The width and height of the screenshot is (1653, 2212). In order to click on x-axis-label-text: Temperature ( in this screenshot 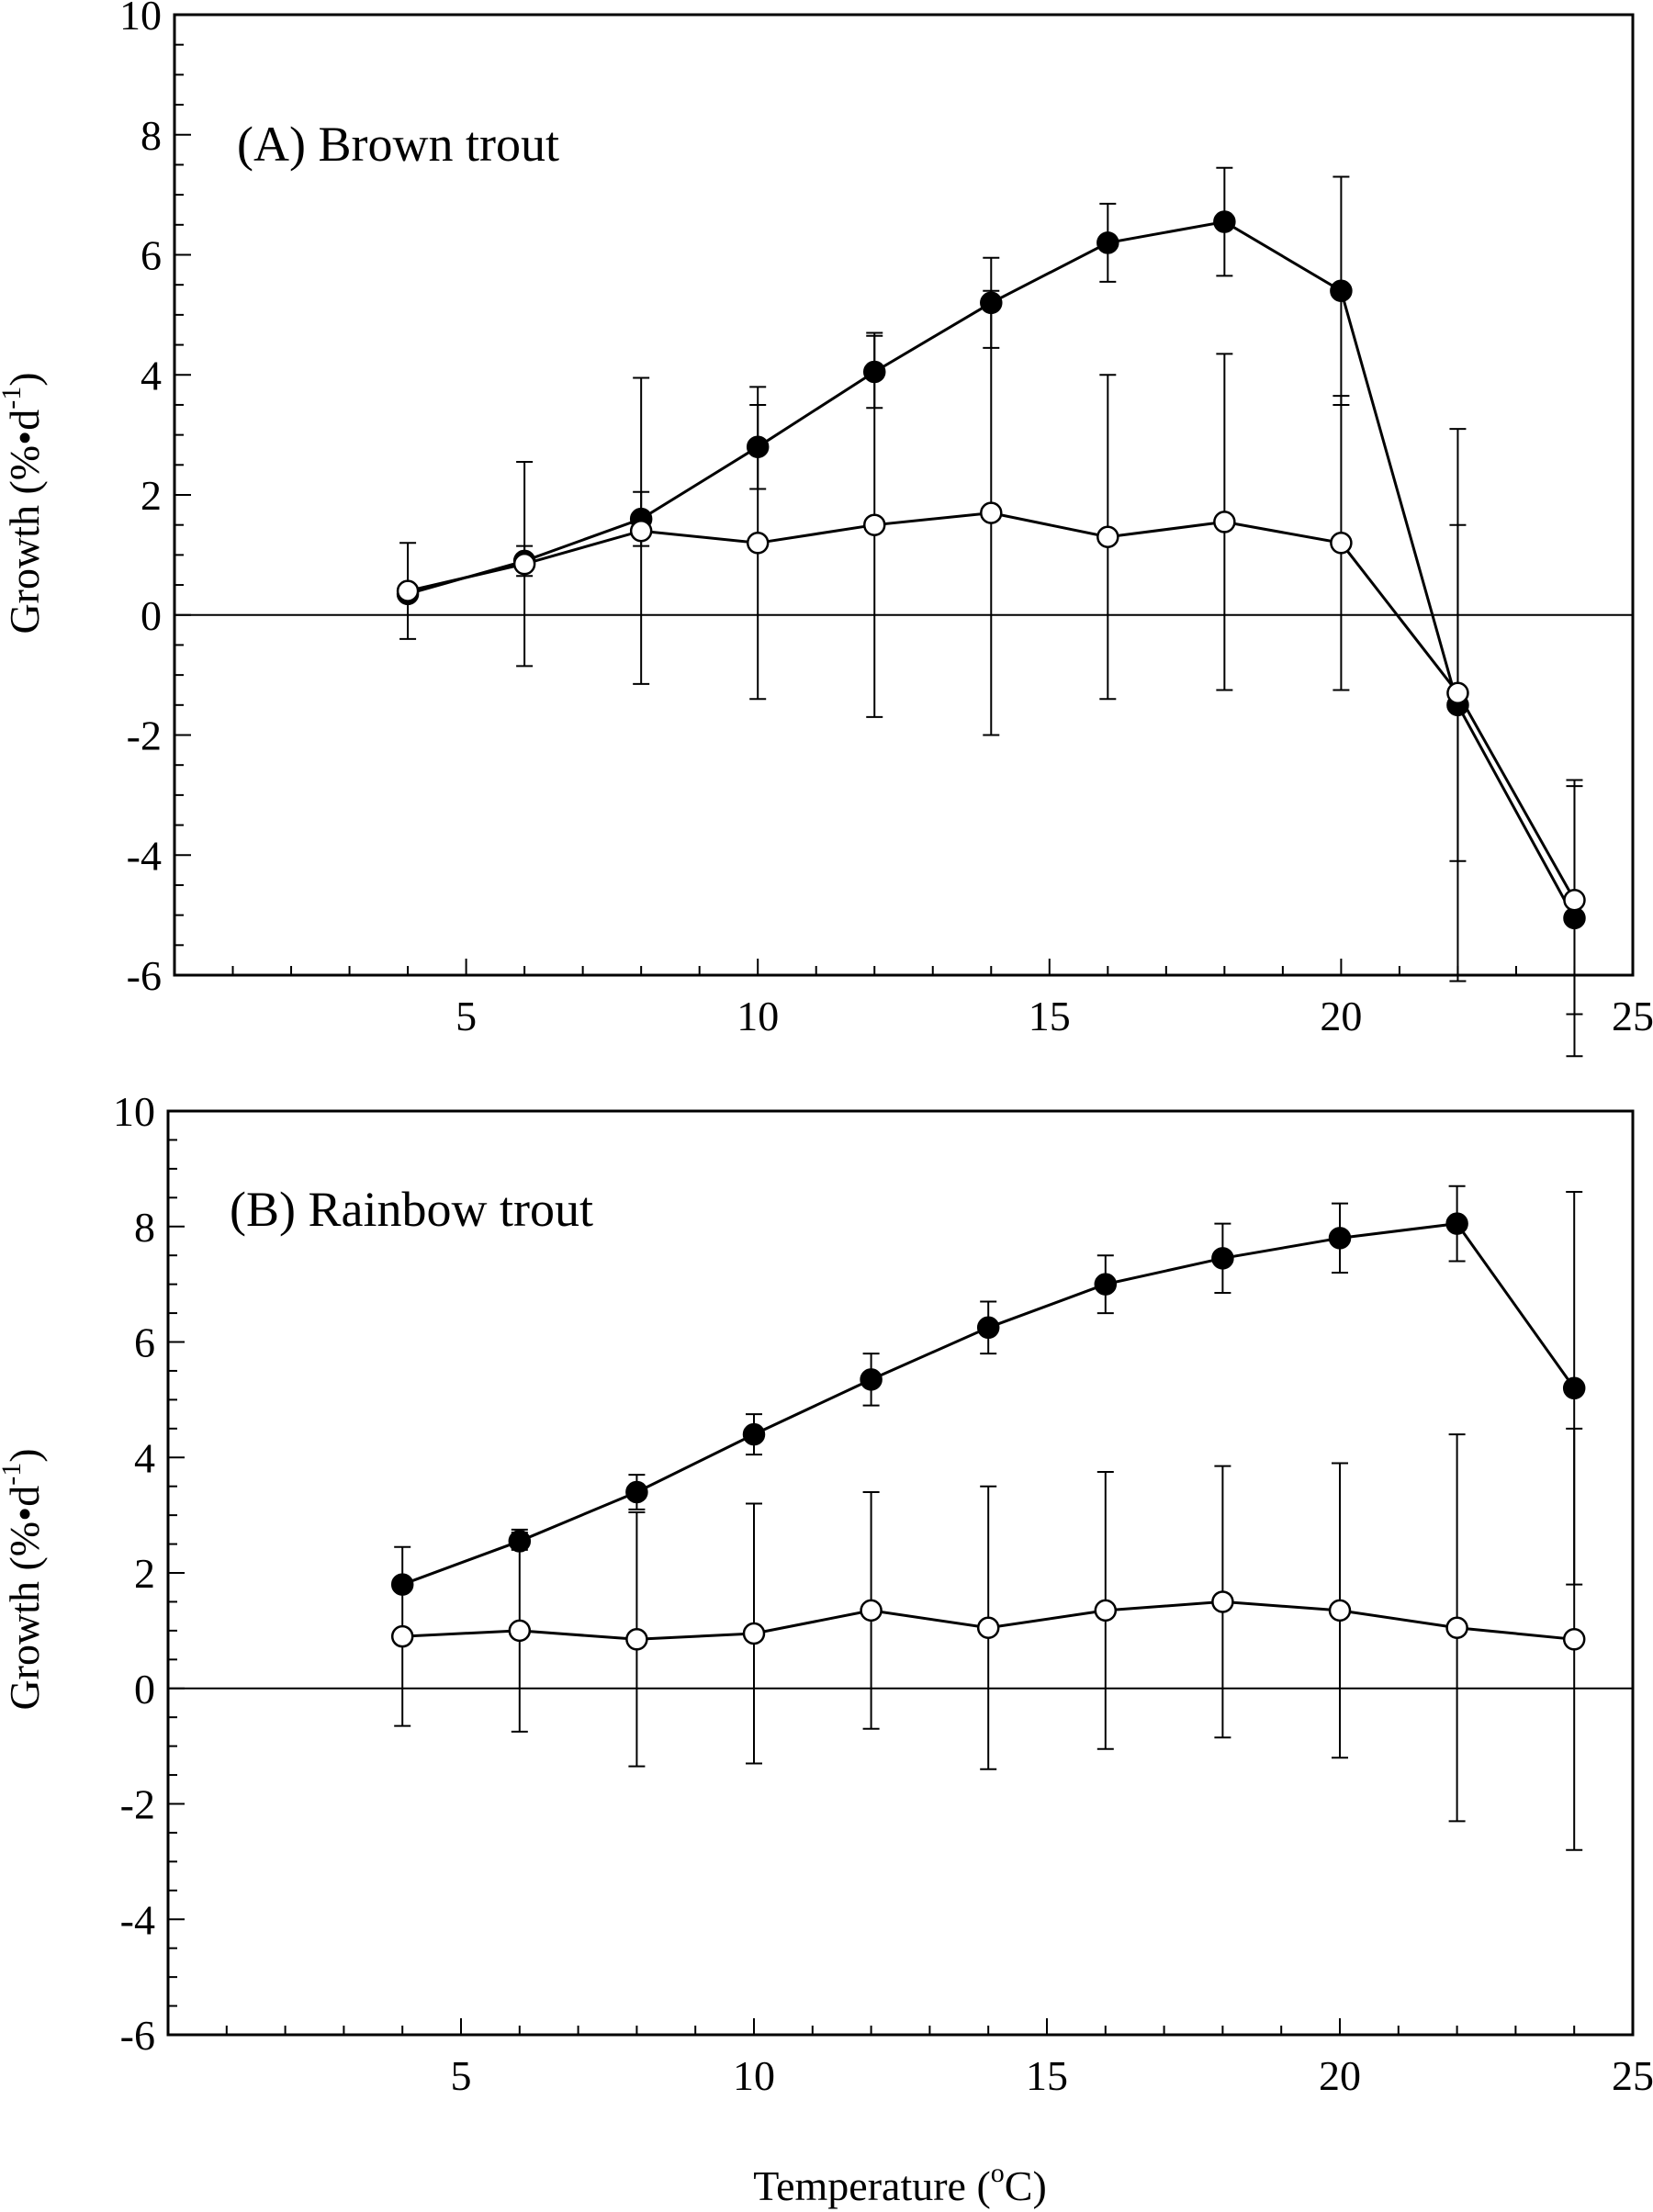, I will do `click(872, 2186)`.